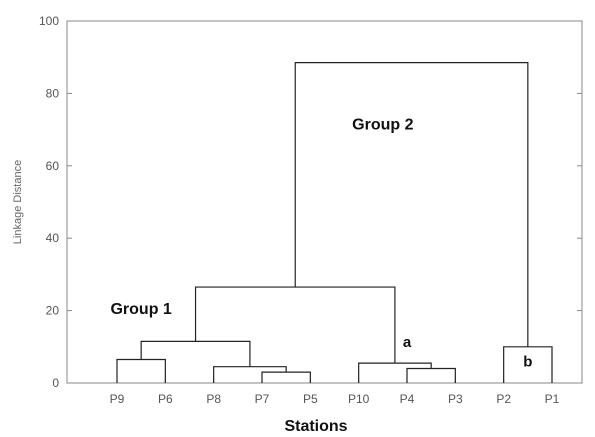  I want to click on x-tick-label: P8, so click(213, 399).